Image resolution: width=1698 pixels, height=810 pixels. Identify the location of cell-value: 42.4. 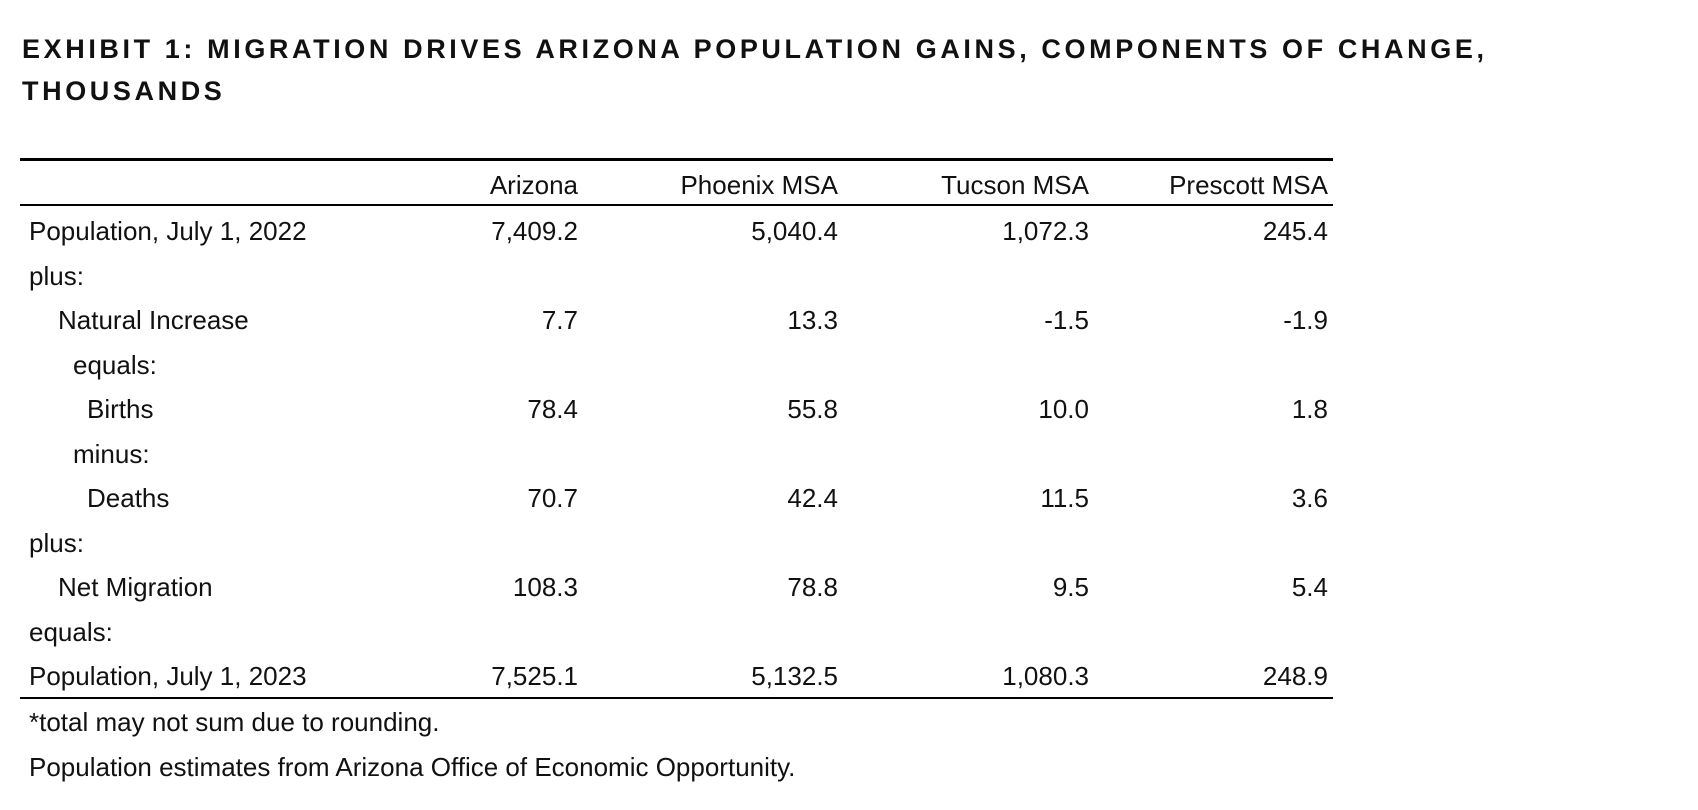
(812, 498).